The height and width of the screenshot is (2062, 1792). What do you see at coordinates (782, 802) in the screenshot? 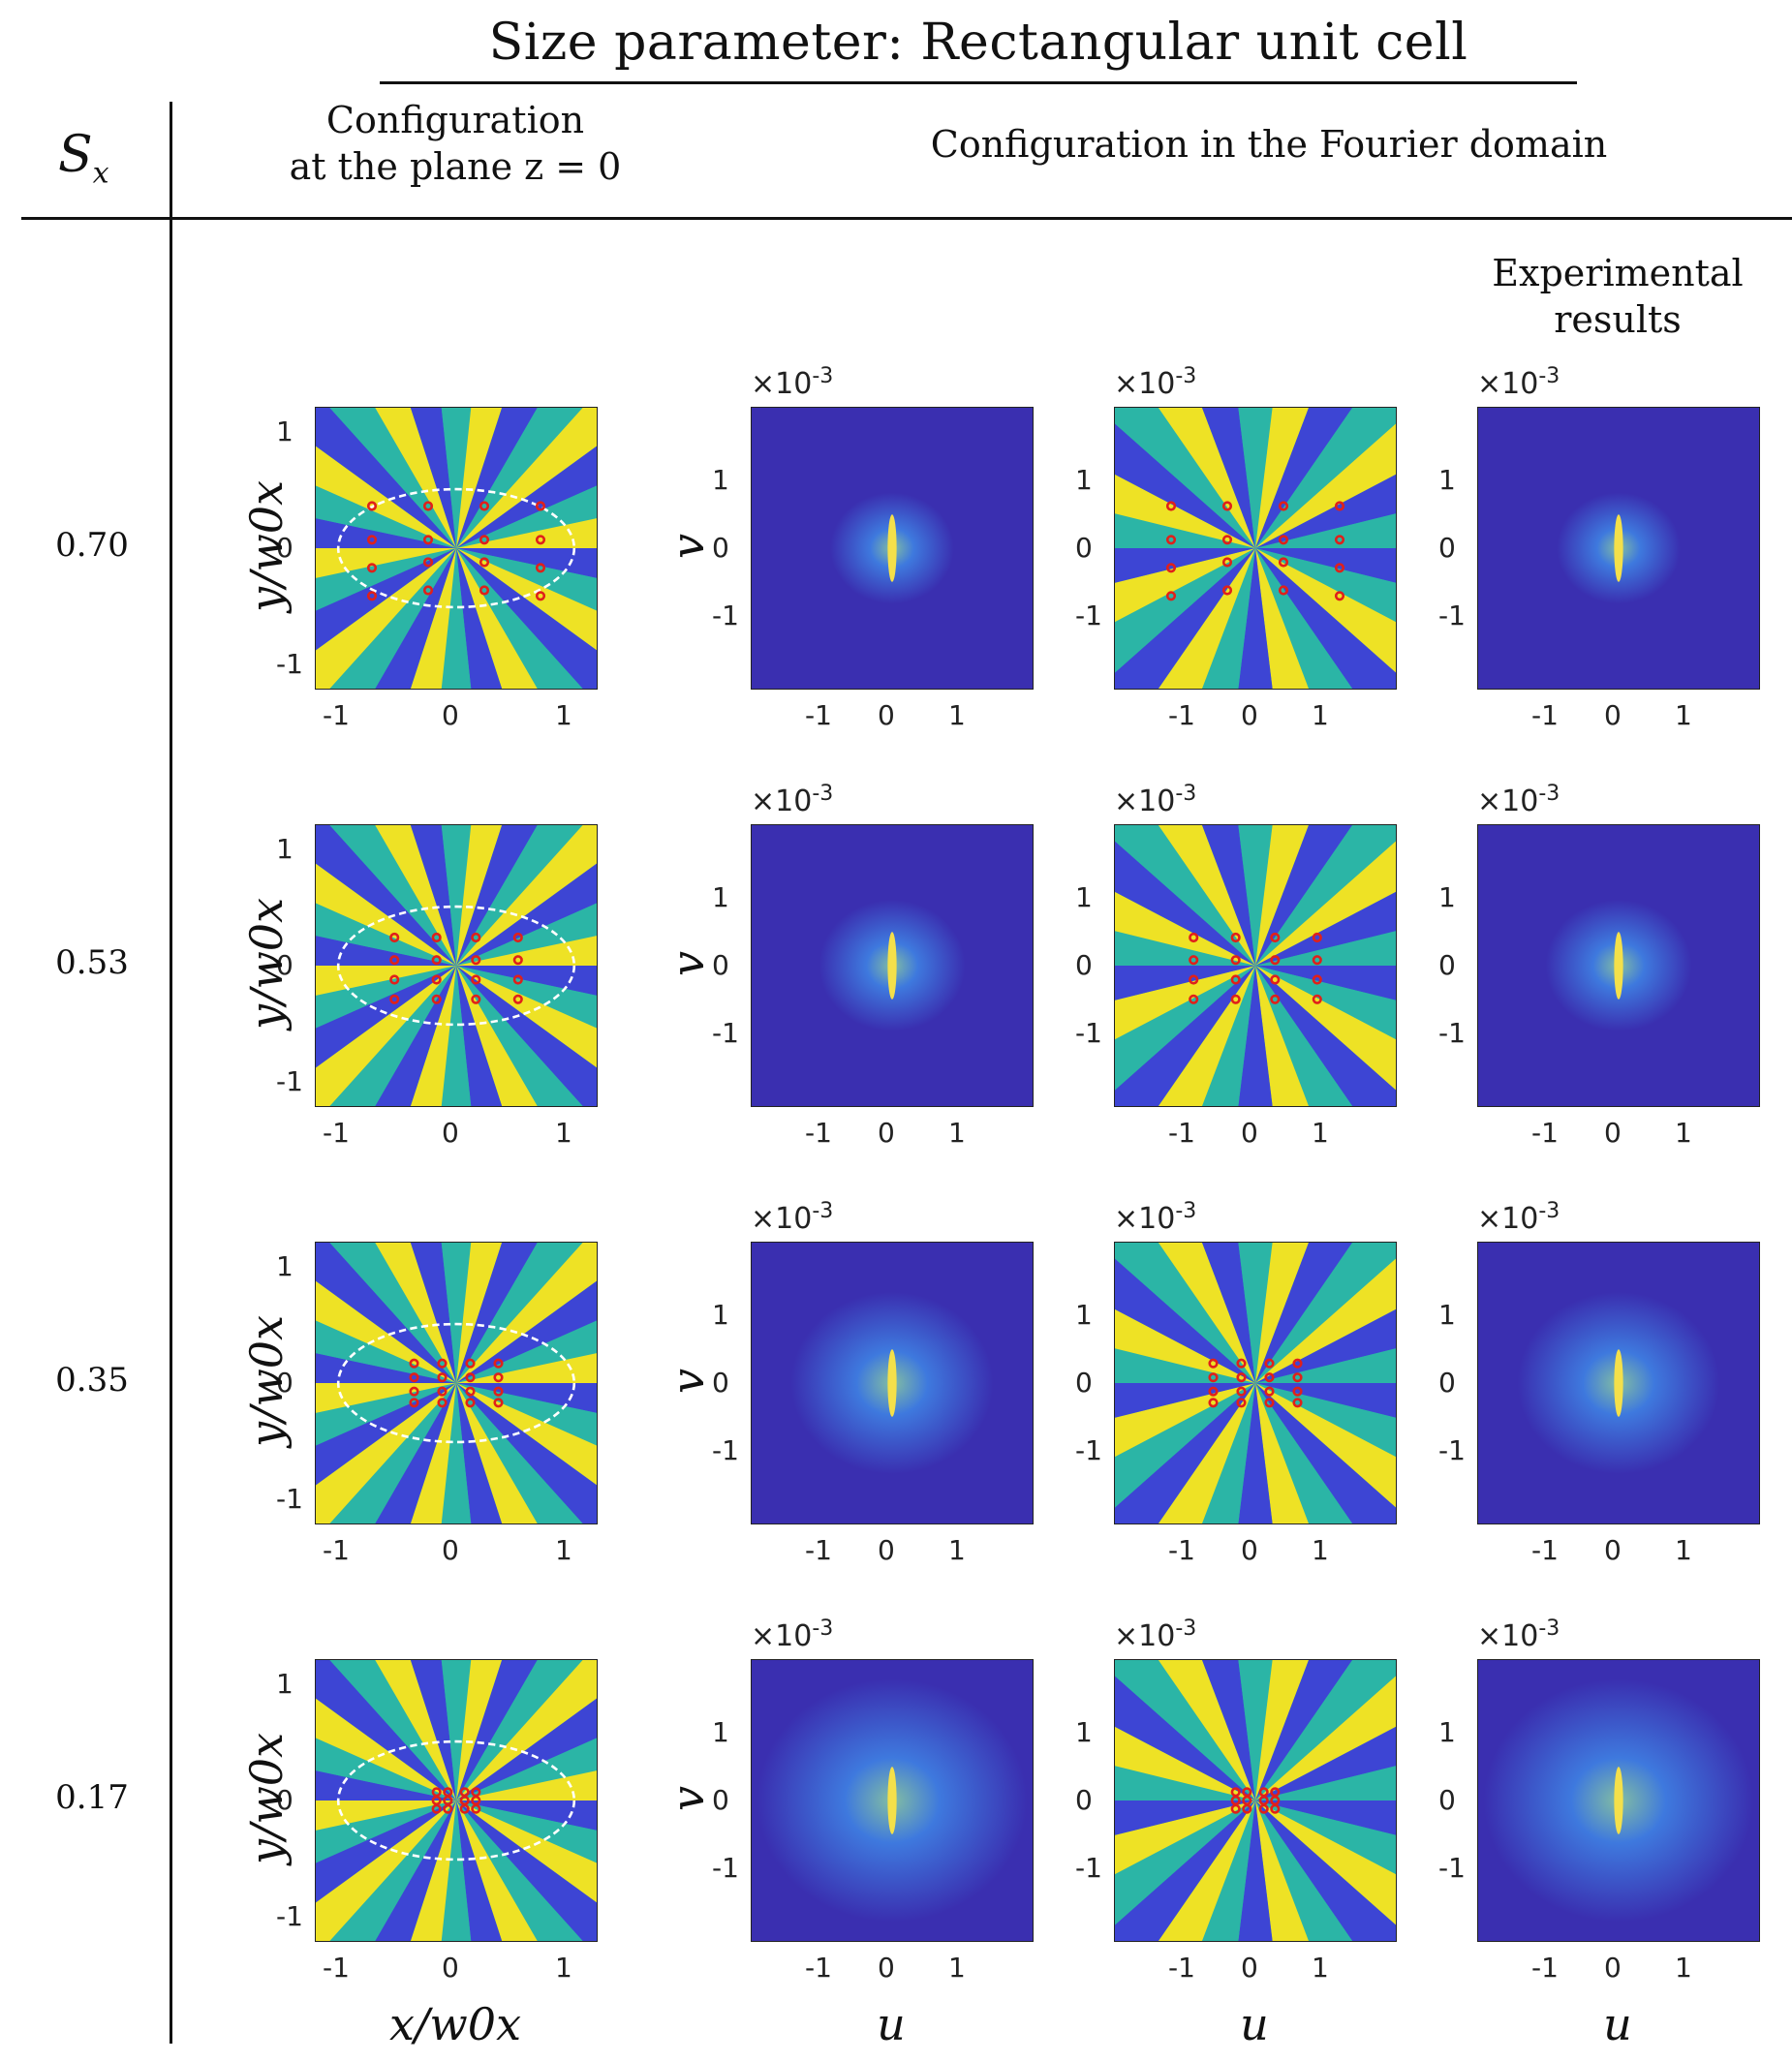
I see `exponent-base: ×10` at bounding box center [782, 802].